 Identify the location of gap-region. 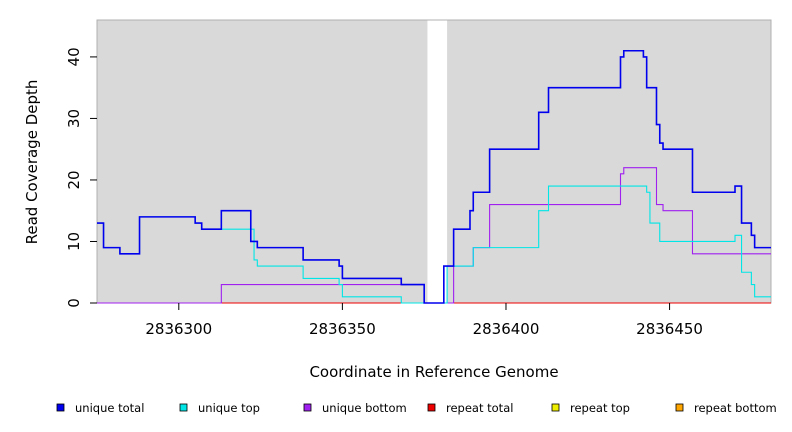
(437, 161).